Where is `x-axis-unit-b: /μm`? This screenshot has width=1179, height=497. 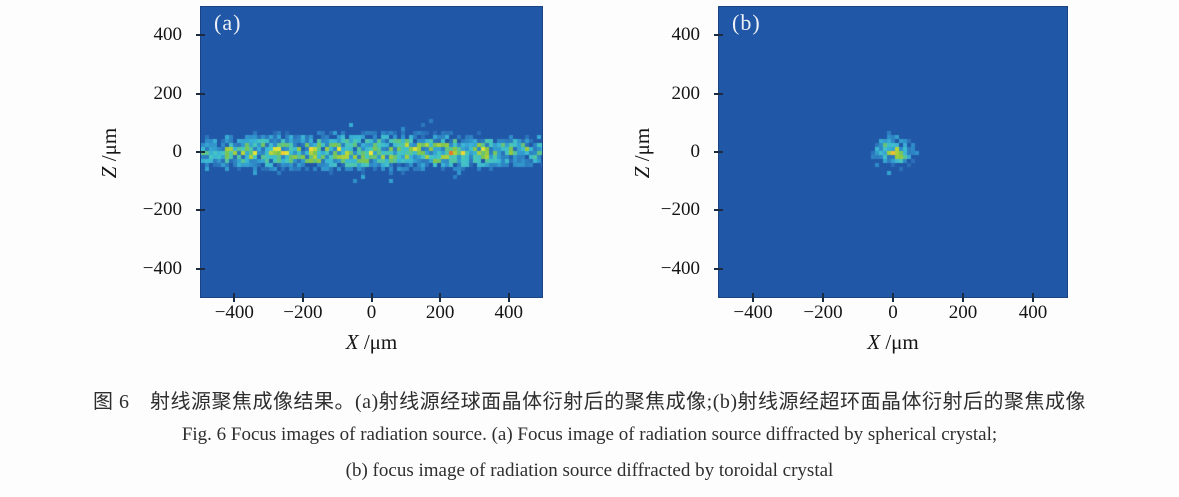
x-axis-unit-b: /μm is located at coordinates (899, 342).